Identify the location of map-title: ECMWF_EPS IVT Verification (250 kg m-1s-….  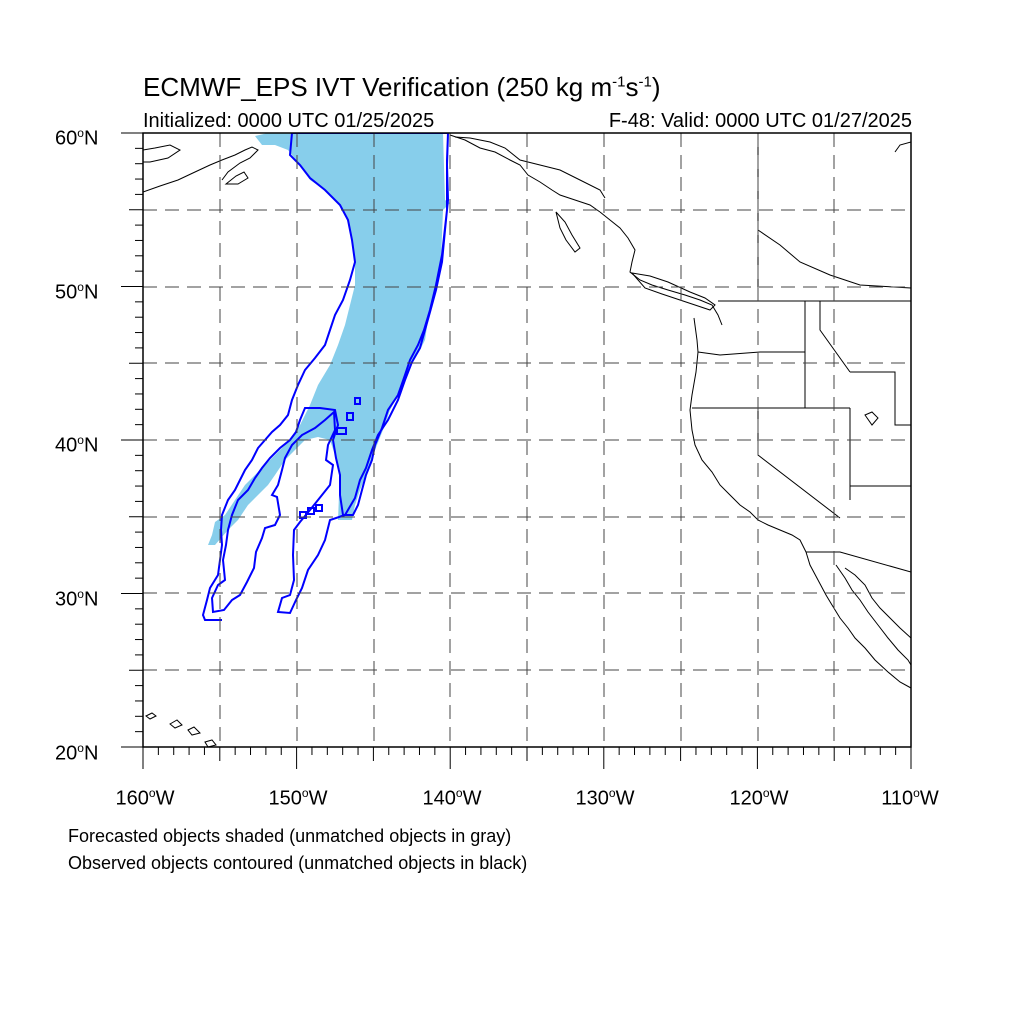
(402, 87).